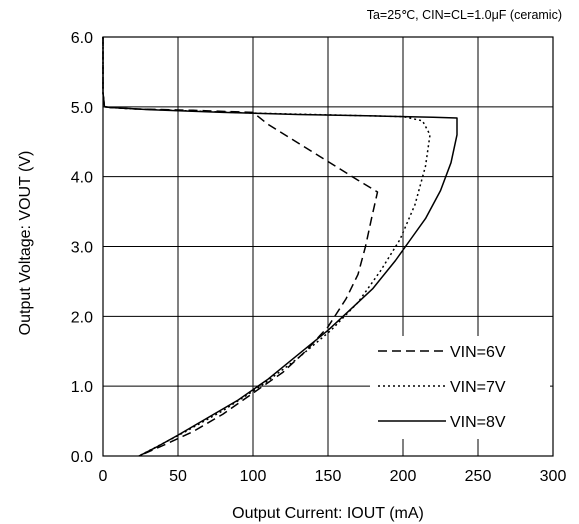  I want to click on x-tick-label: 0, so click(103, 476).